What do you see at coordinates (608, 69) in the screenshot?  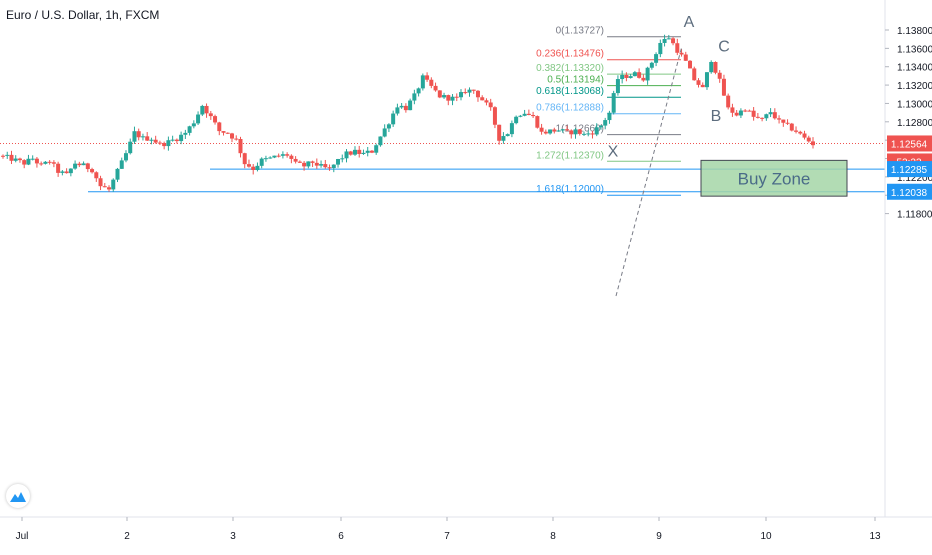 I see `fib-level: 0.382(1.13320)` at bounding box center [608, 69].